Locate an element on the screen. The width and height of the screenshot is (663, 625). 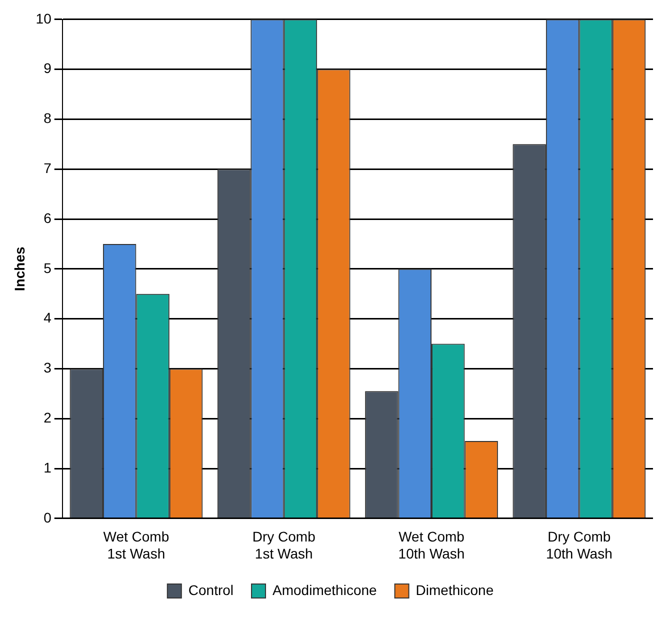
y-tick-label: 7 is located at coordinates (48, 168).